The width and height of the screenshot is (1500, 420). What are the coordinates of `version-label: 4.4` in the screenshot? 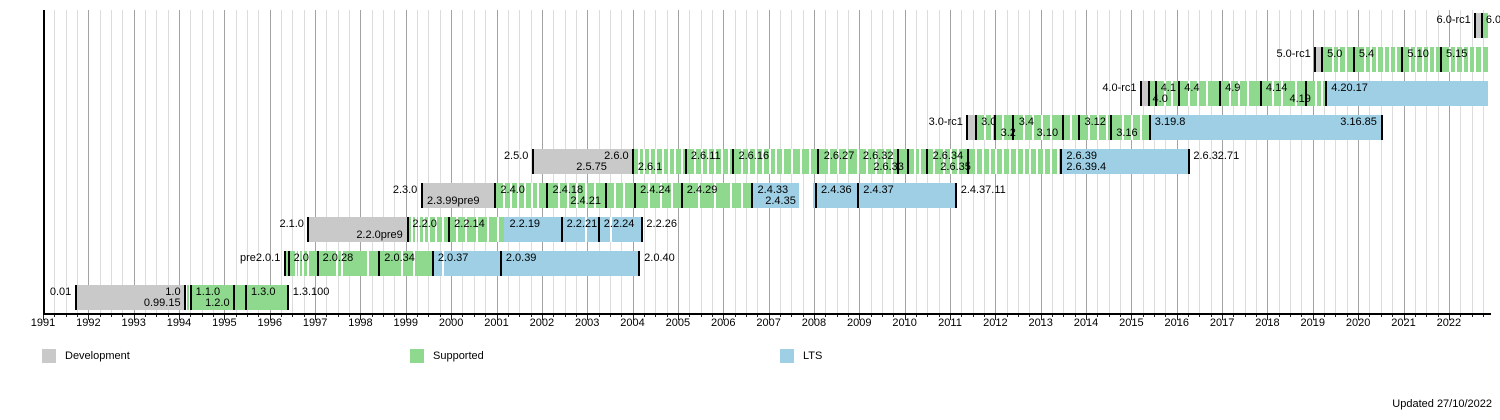 It's located at (1192, 88).